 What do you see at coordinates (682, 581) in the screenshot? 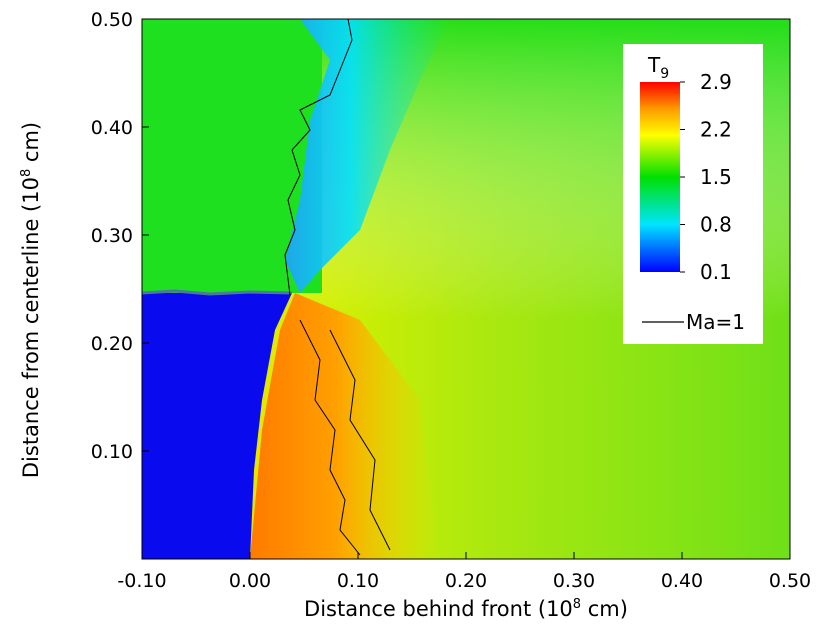
I see `x-tick-label: 0.40` at bounding box center [682, 581].